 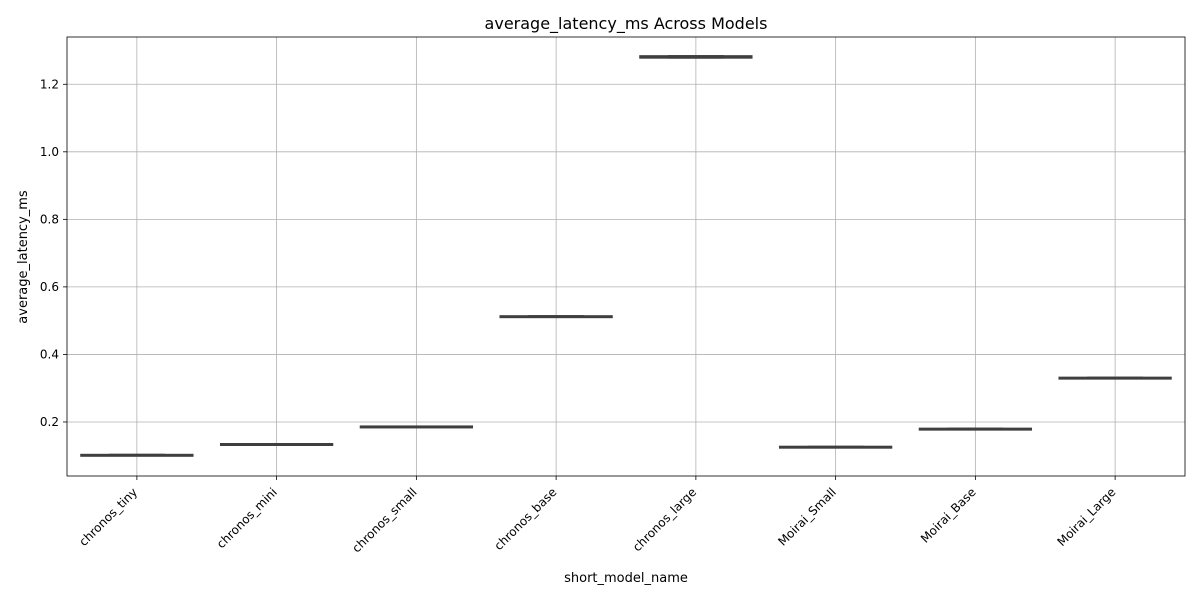 What do you see at coordinates (626, 24) in the screenshot?
I see `chart-title: average_latency_ms Across Models` at bounding box center [626, 24].